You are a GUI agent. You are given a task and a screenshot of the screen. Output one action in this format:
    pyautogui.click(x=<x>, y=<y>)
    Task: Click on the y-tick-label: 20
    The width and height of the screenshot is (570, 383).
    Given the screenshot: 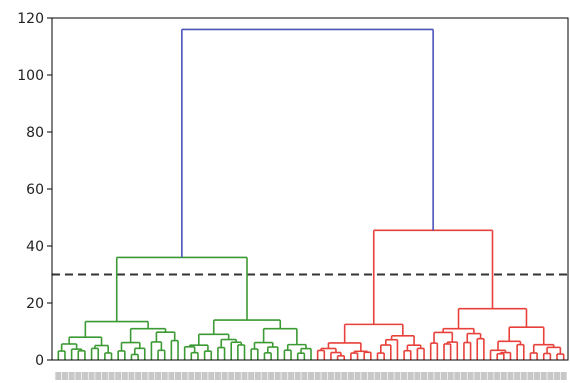 What is the action you would take?
    pyautogui.click(x=35, y=304)
    